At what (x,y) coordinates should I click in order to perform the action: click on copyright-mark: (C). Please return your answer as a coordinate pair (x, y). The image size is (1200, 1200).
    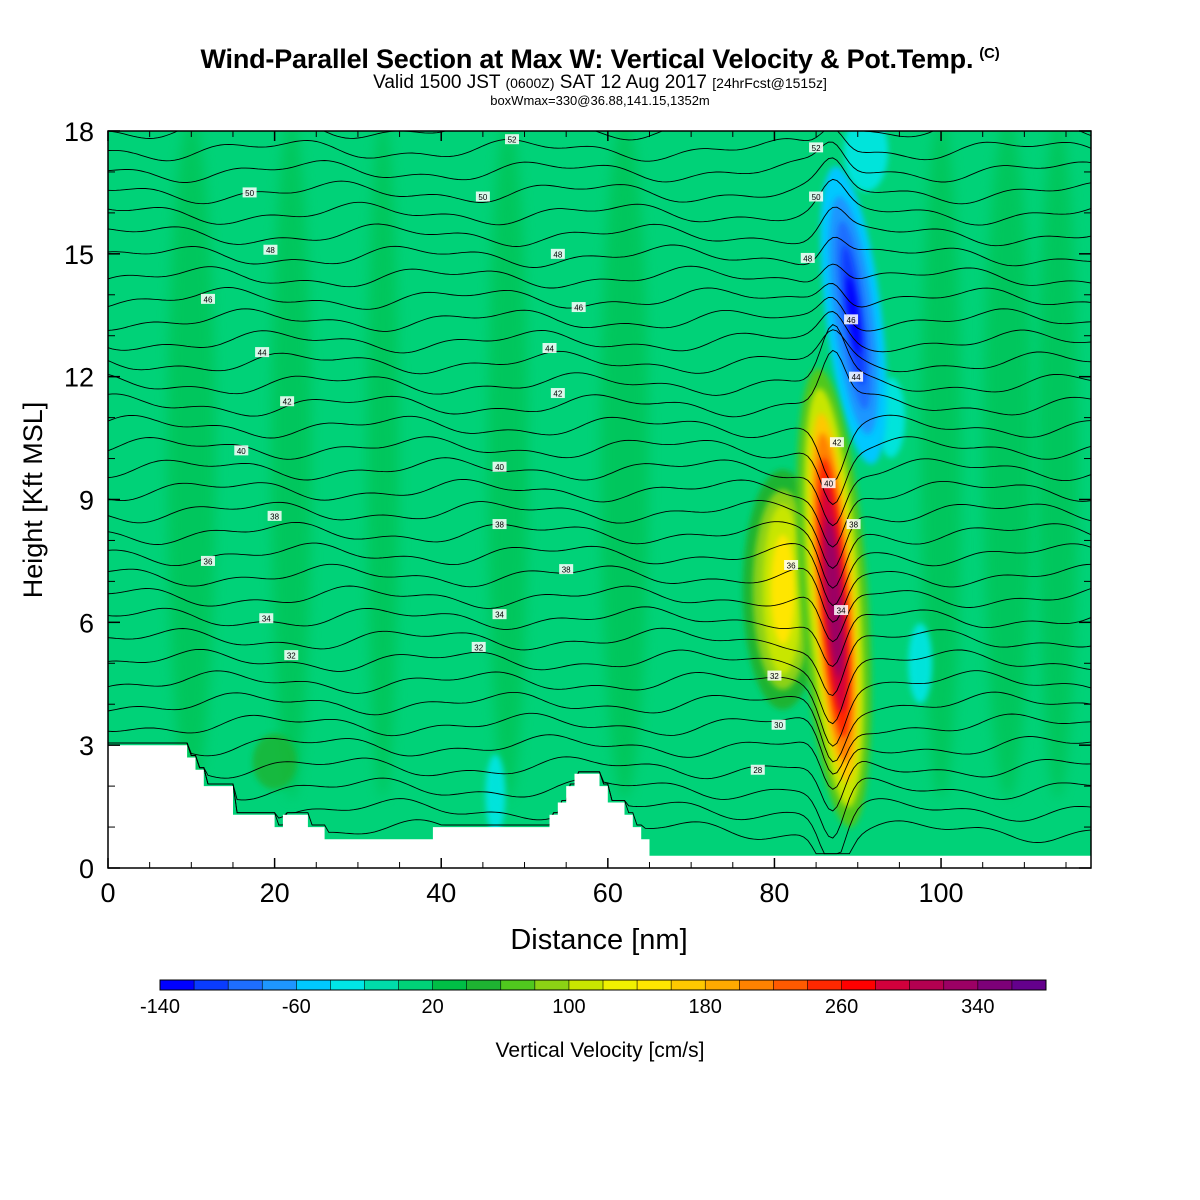
    Looking at the image, I should click on (989, 53).